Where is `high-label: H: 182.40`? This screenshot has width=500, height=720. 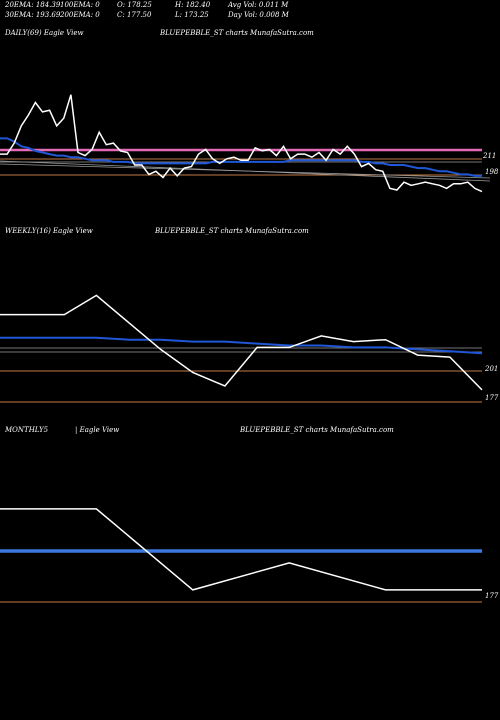 high-label: H: 182.40 is located at coordinates (193, 5).